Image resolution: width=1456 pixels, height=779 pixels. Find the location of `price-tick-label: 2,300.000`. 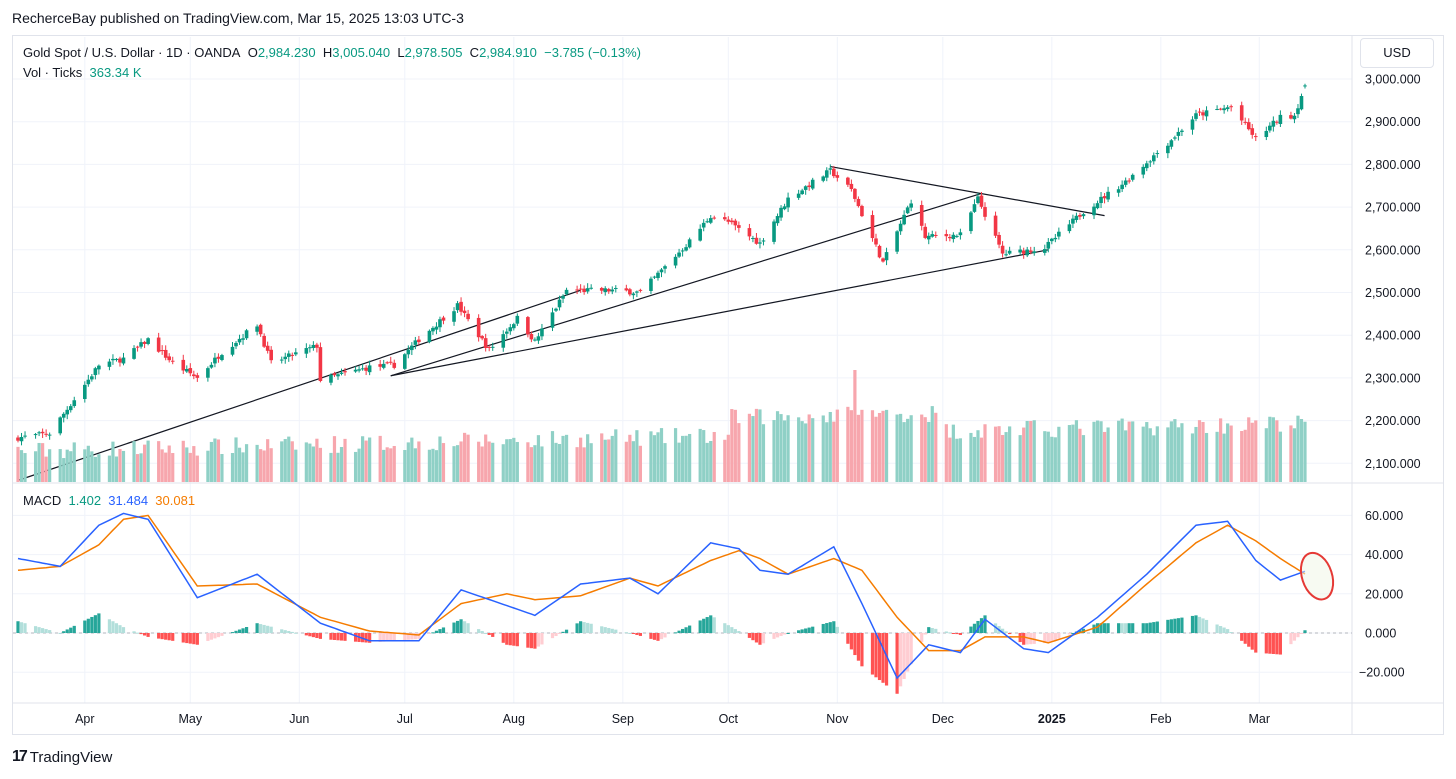

price-tick-label: 2,300.000 is located at coordinates (1393, 378).